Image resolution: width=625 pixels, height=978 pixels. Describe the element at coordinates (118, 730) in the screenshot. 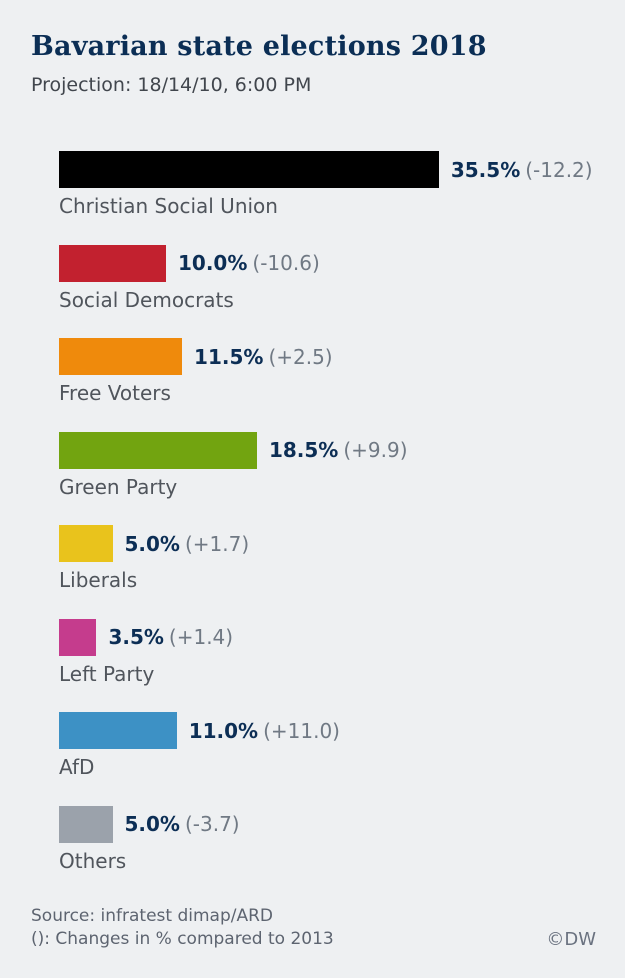

I see `bar-afd` at that location.